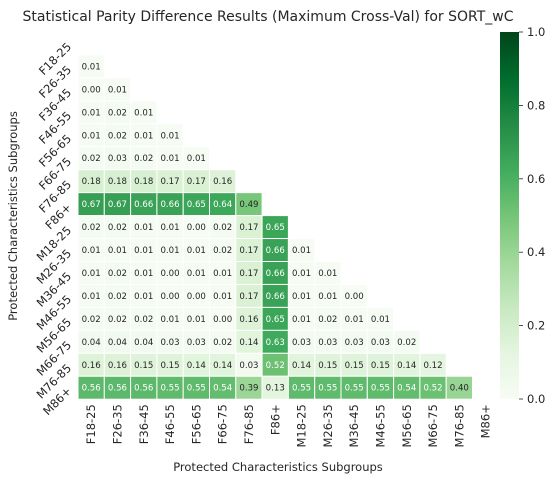 Image resolution: width=558 pixels, height=484 pixels. Describe the element at coordinates (432, 389) in the screenshot. I see `cell-value-label: 0.52` at that location.